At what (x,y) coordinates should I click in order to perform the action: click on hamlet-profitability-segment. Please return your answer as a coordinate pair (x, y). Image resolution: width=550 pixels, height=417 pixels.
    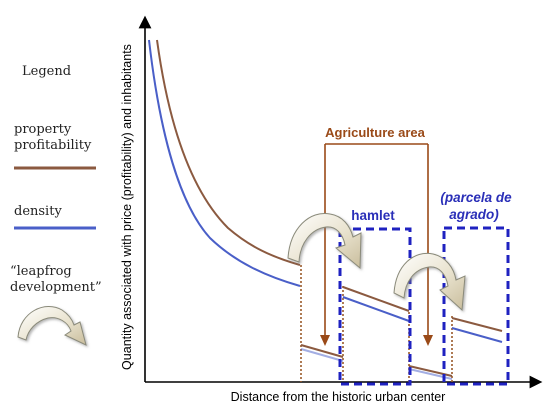
    Looking at the image, I should click on (376, 299).